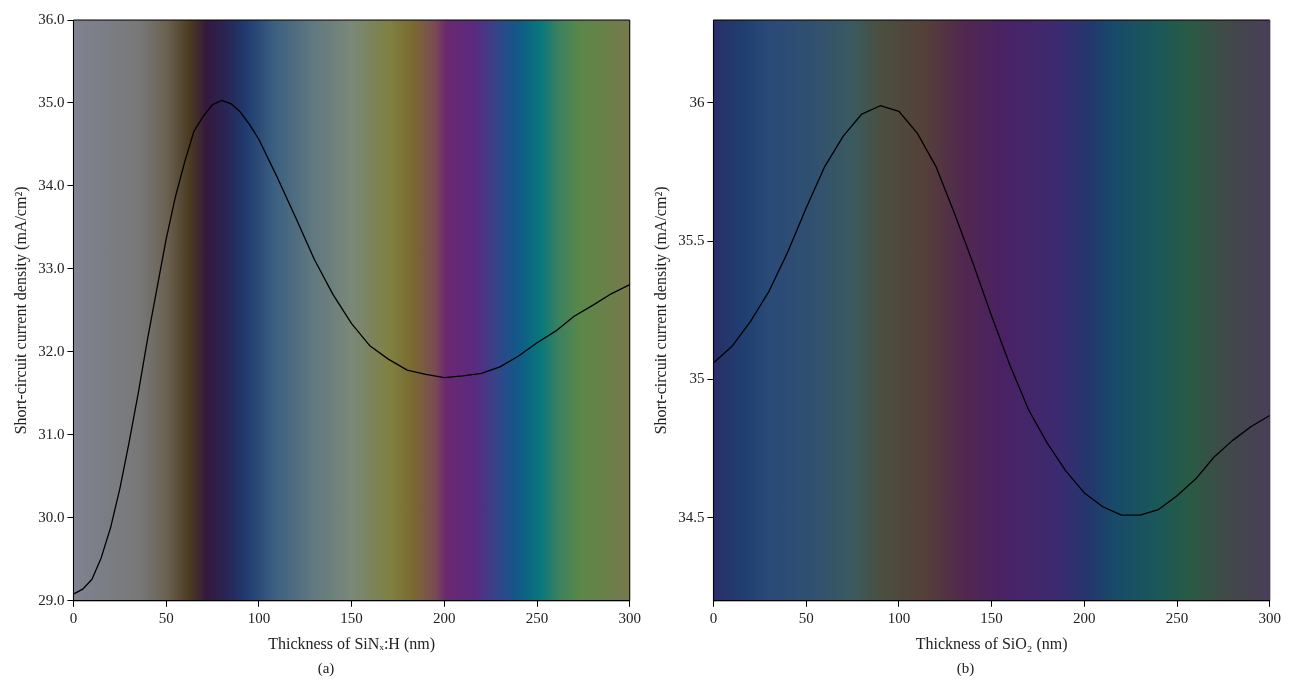 The height and width of the screenshot is (697, 1289). Describe the element at coordinates (690, 240) in the screenshot. I see `y-tick-label: 35.5` at that location.